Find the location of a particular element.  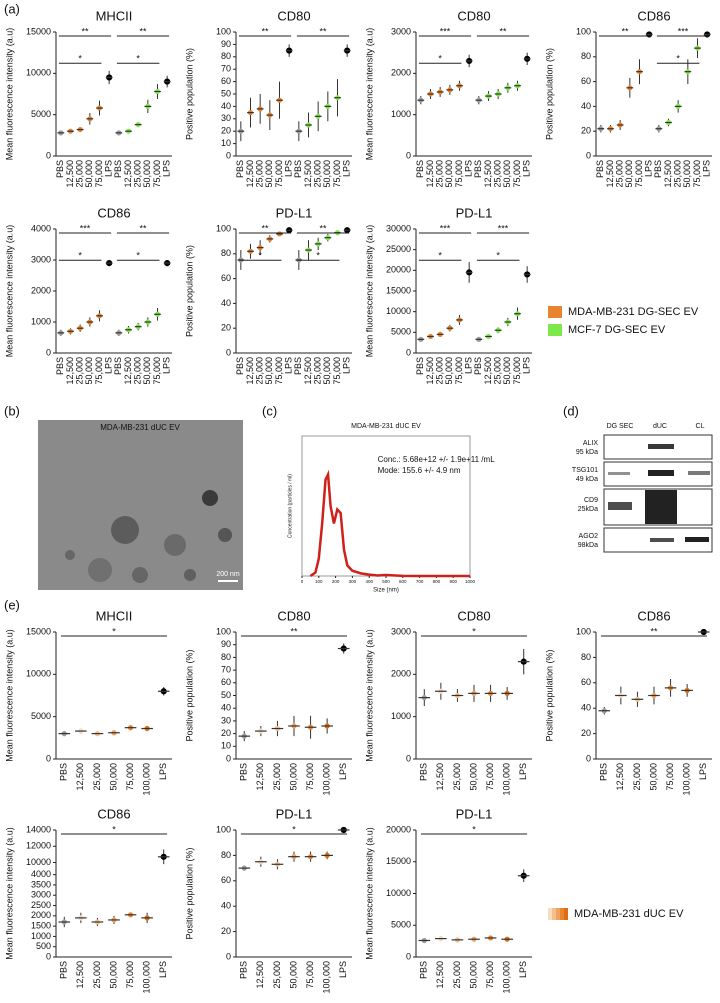

y-tick-label: 25000 is located at coordinates (398, 249).